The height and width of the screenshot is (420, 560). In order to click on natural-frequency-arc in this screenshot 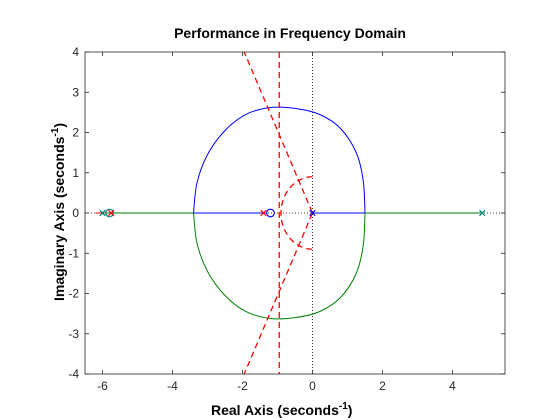, I will do `click(296, 213)`.